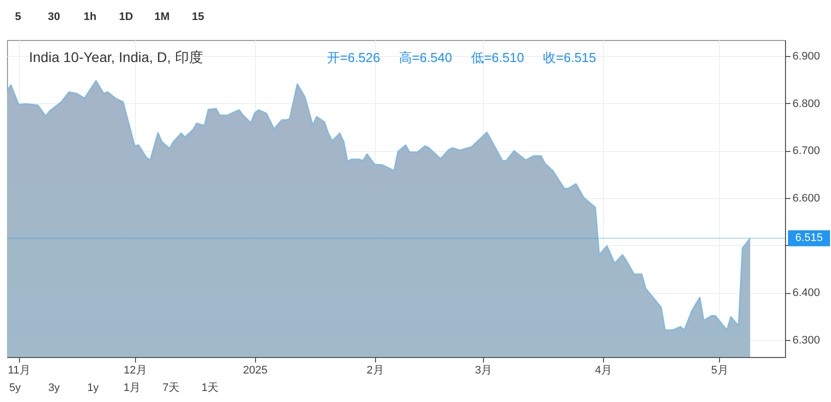  Describe the element at coordinates (18, 17) in the screenshot. I see `text: 5` at that location.